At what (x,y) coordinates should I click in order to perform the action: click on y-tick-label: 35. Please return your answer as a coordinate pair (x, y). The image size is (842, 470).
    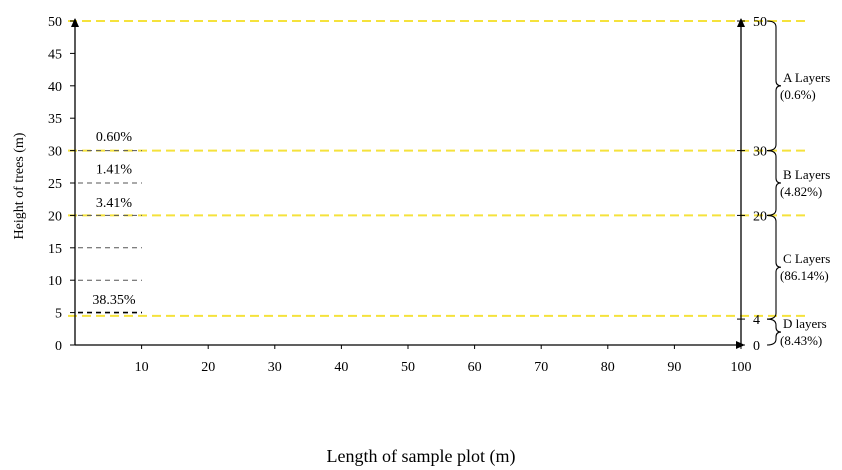
    Looking at the image, I should click on (55, 119).